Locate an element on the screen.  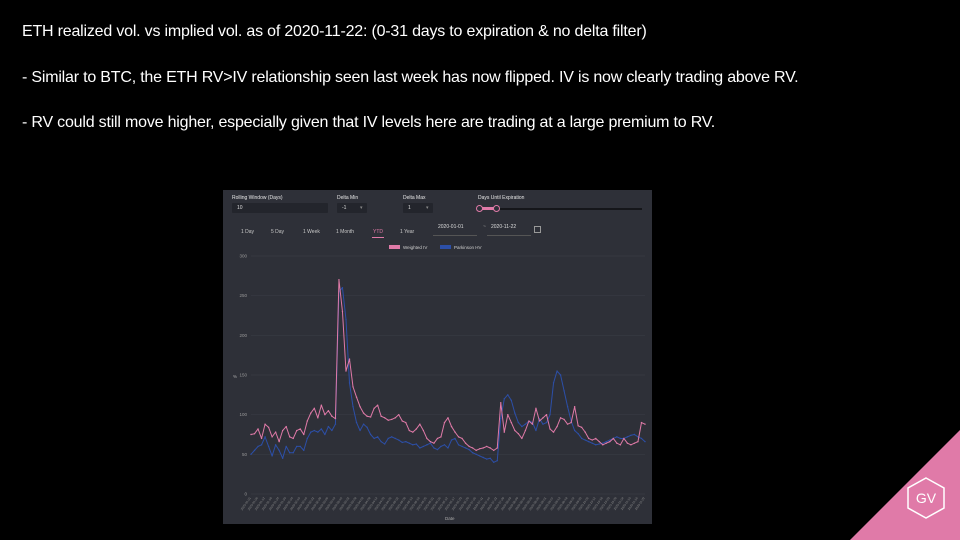
chevron-down-icon: ▾ is located at coordinates (427, 208).